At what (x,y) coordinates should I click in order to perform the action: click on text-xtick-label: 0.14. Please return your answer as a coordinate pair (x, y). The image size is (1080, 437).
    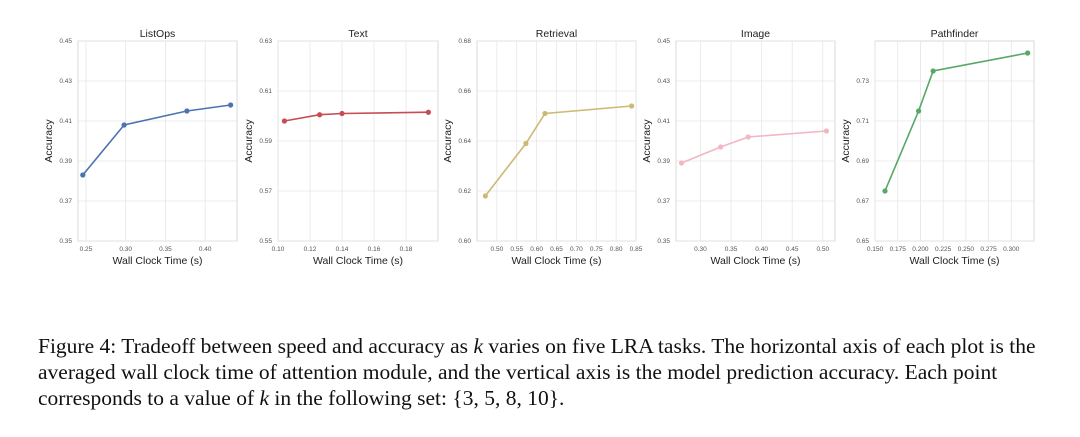
    Looking at the image, I should click on (342, 249).